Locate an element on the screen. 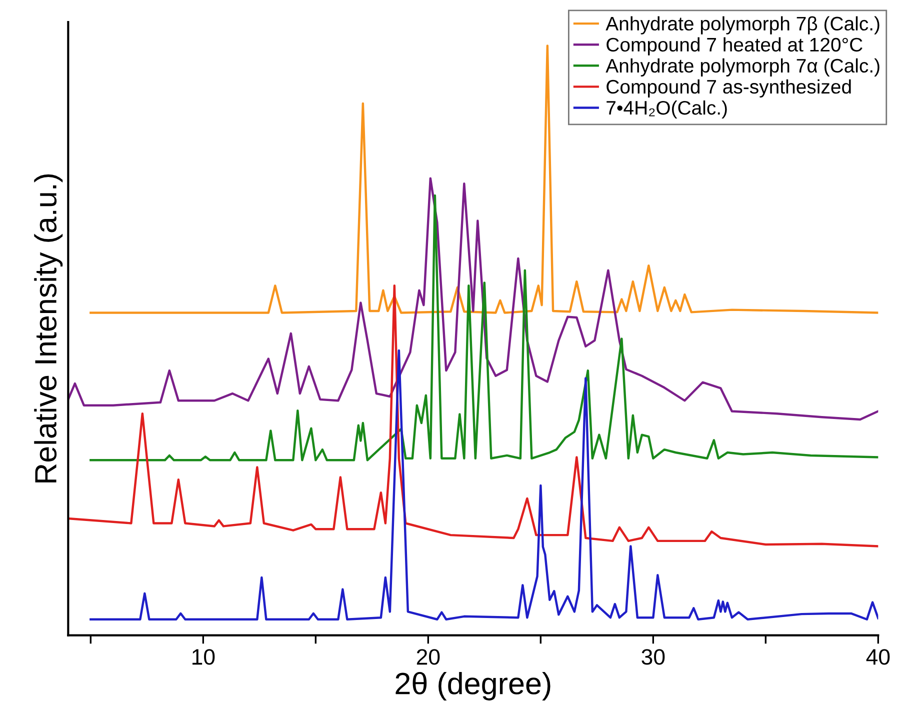  legend-label: Compound 7 as-synthesized is located at coordinates (728, 88).